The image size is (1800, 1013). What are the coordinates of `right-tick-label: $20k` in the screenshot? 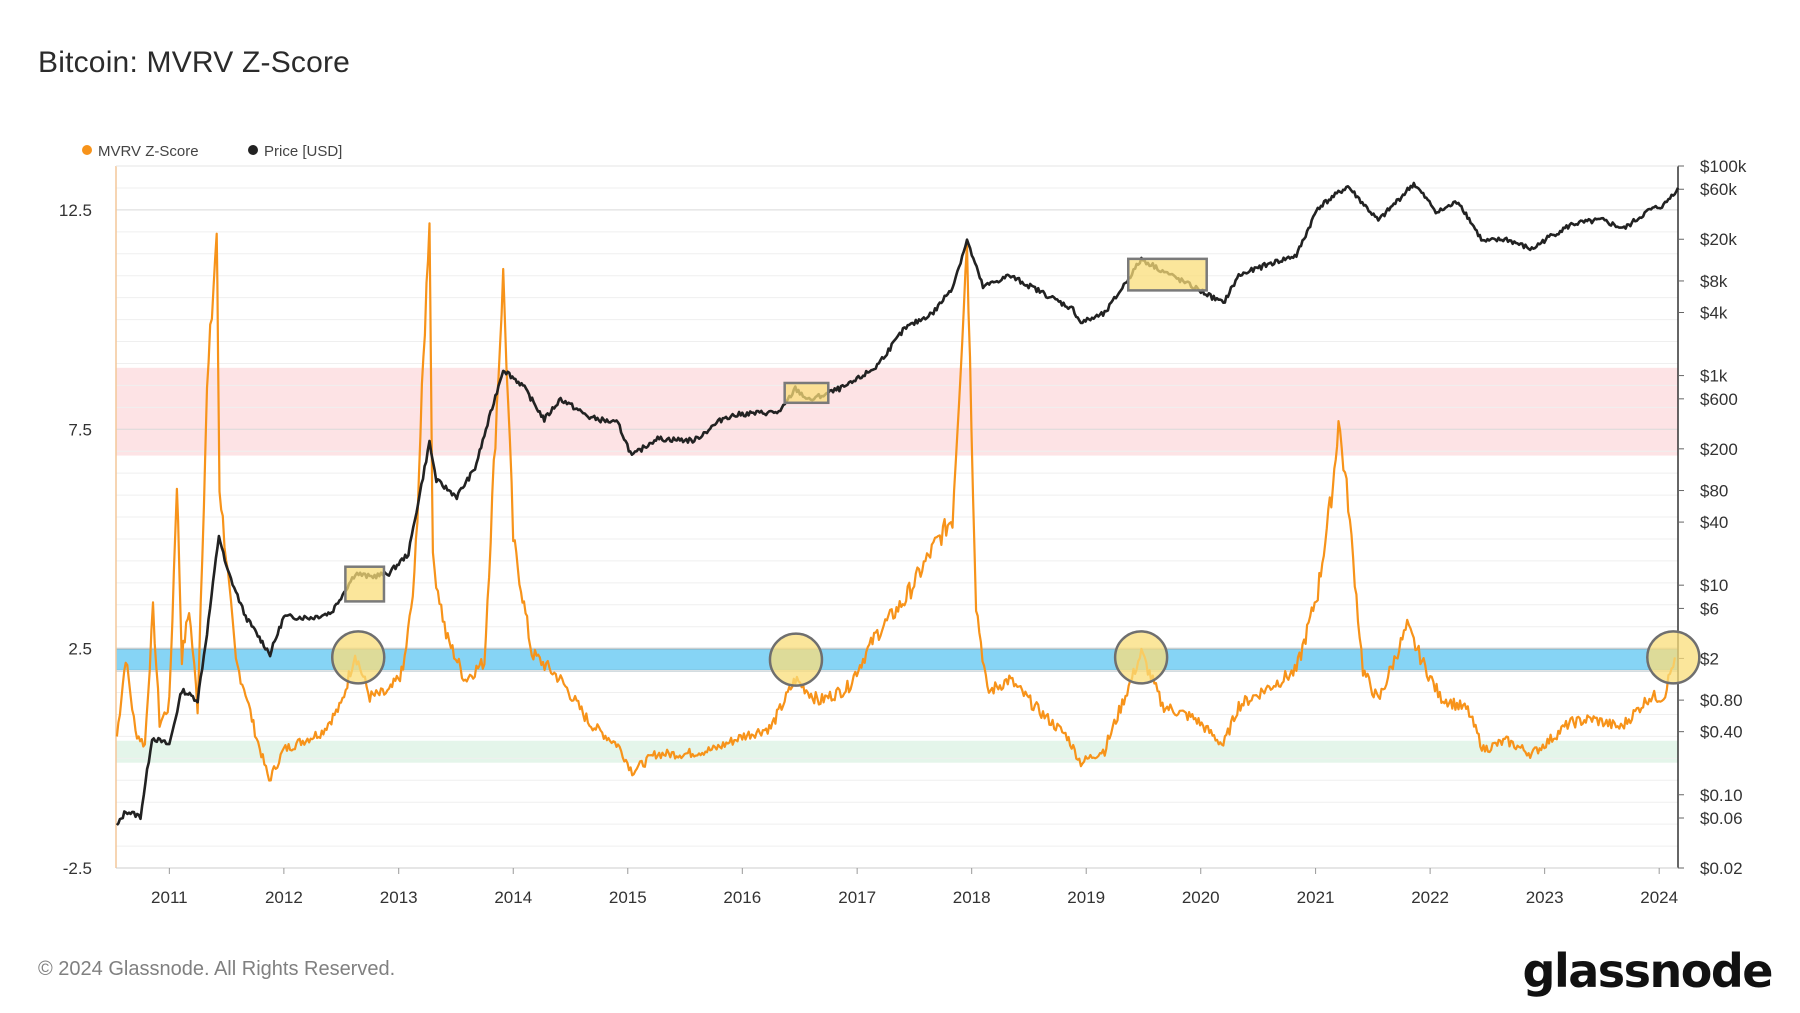 It's located at (1718, 239).